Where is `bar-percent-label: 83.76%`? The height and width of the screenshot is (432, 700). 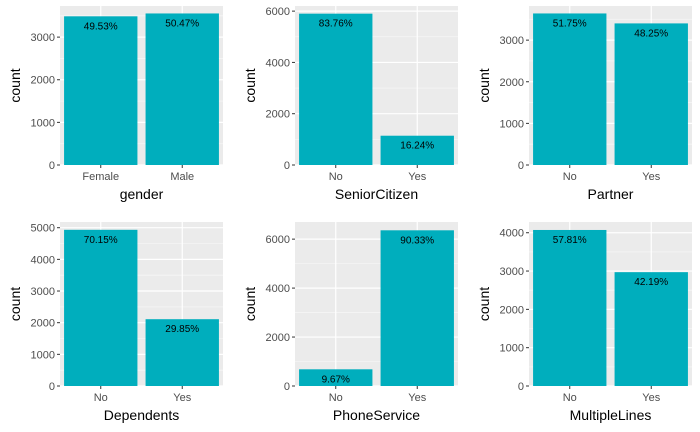 bar-percent-label: 83.76% is located at coordinates (336, 24).